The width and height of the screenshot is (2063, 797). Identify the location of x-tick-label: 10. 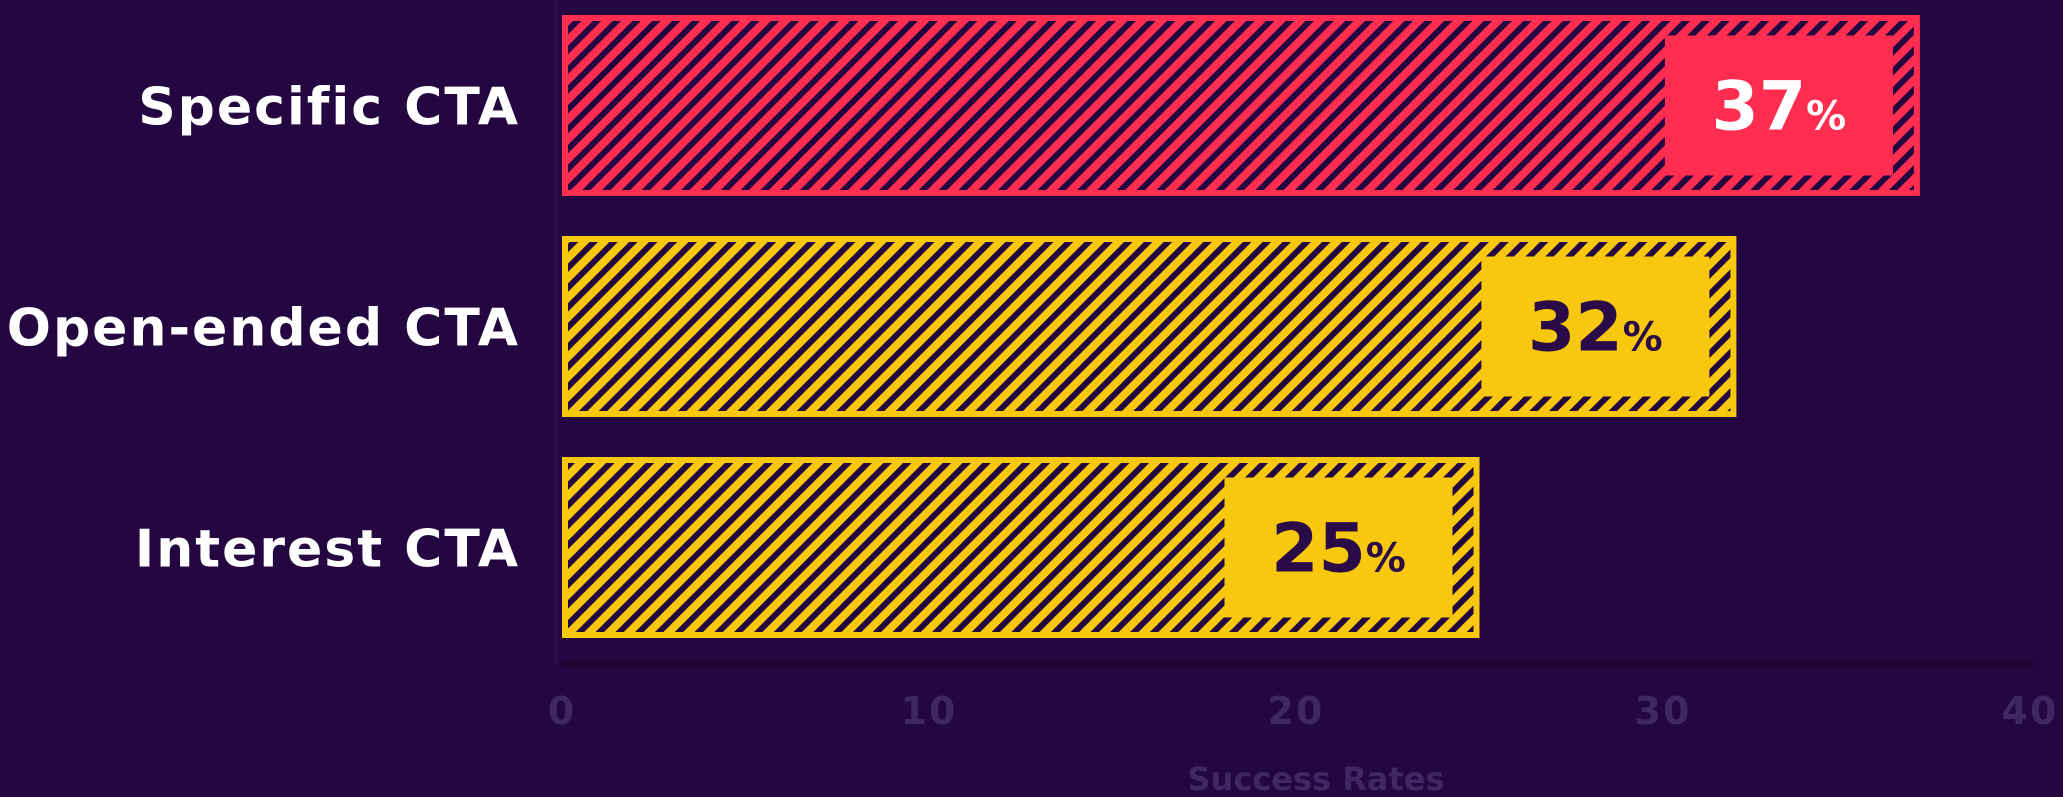
(929, 711).